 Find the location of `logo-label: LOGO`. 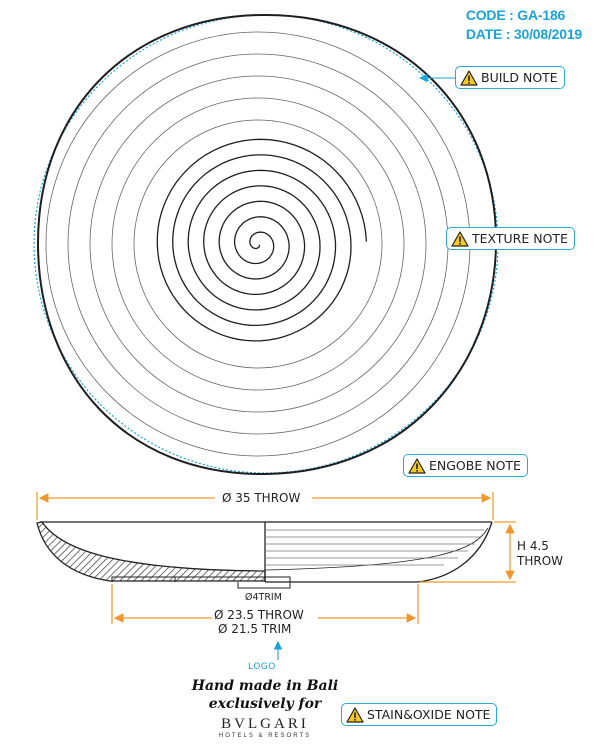

logo-label: LOGO is located at coordinates (262, 667).